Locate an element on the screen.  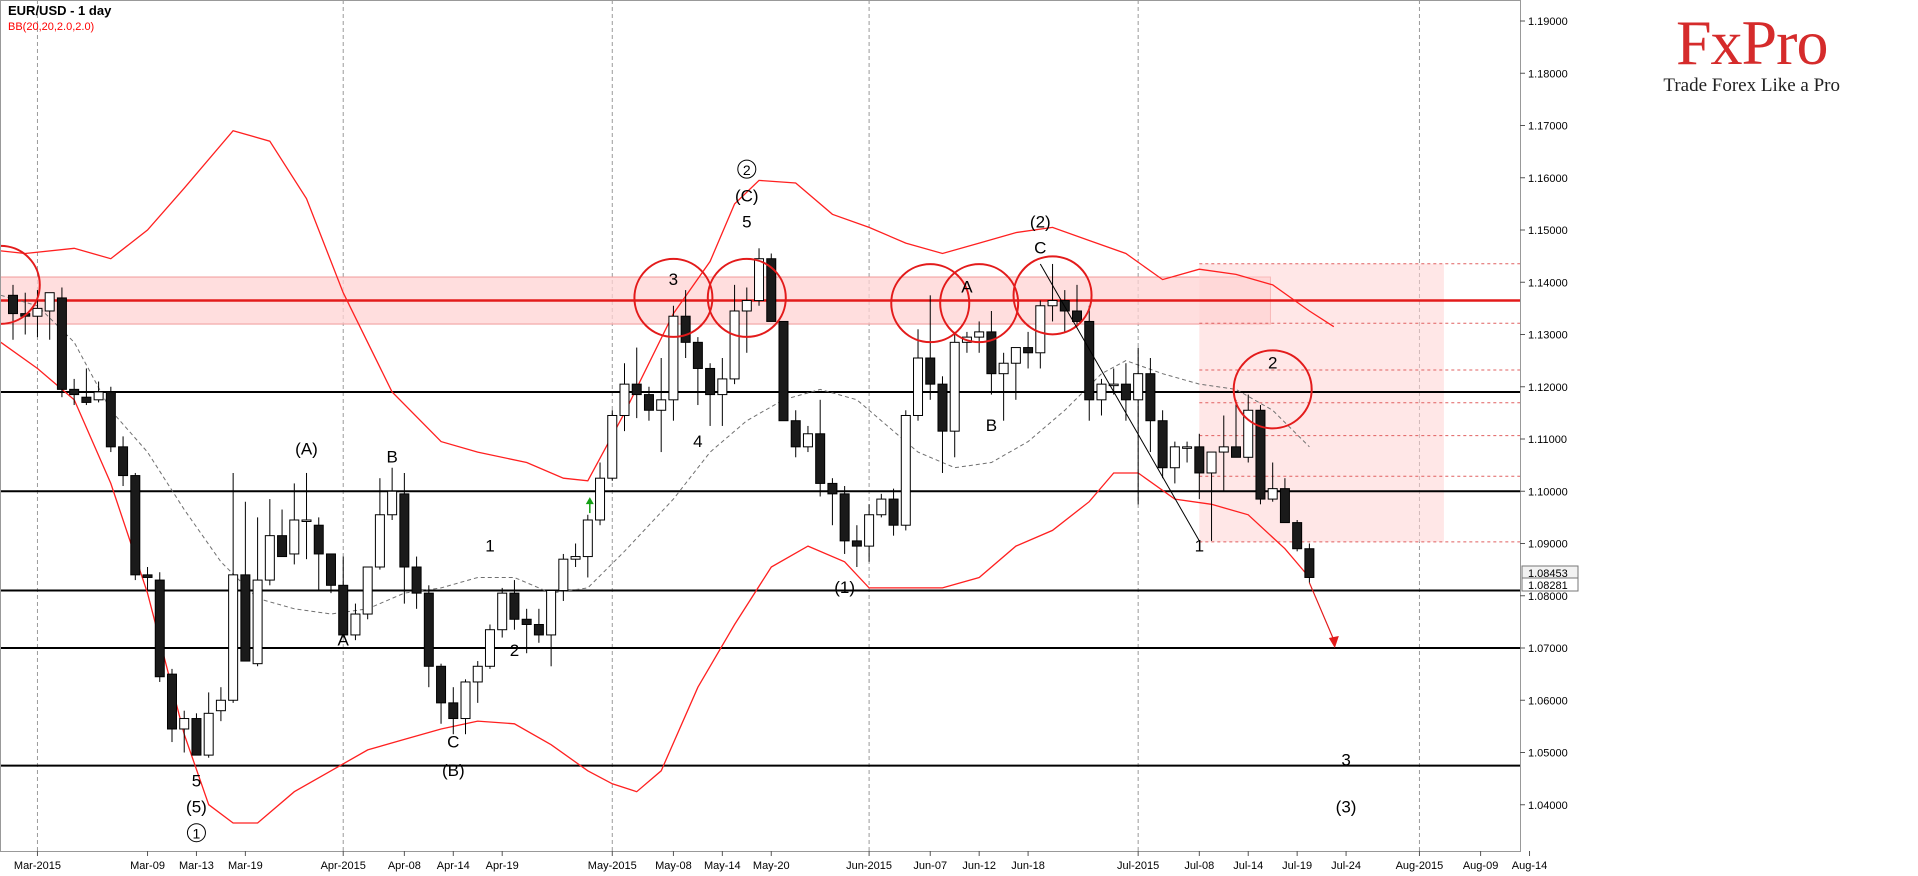
y-tick-label: 1.13000 is located at coordinates (1548, 336).